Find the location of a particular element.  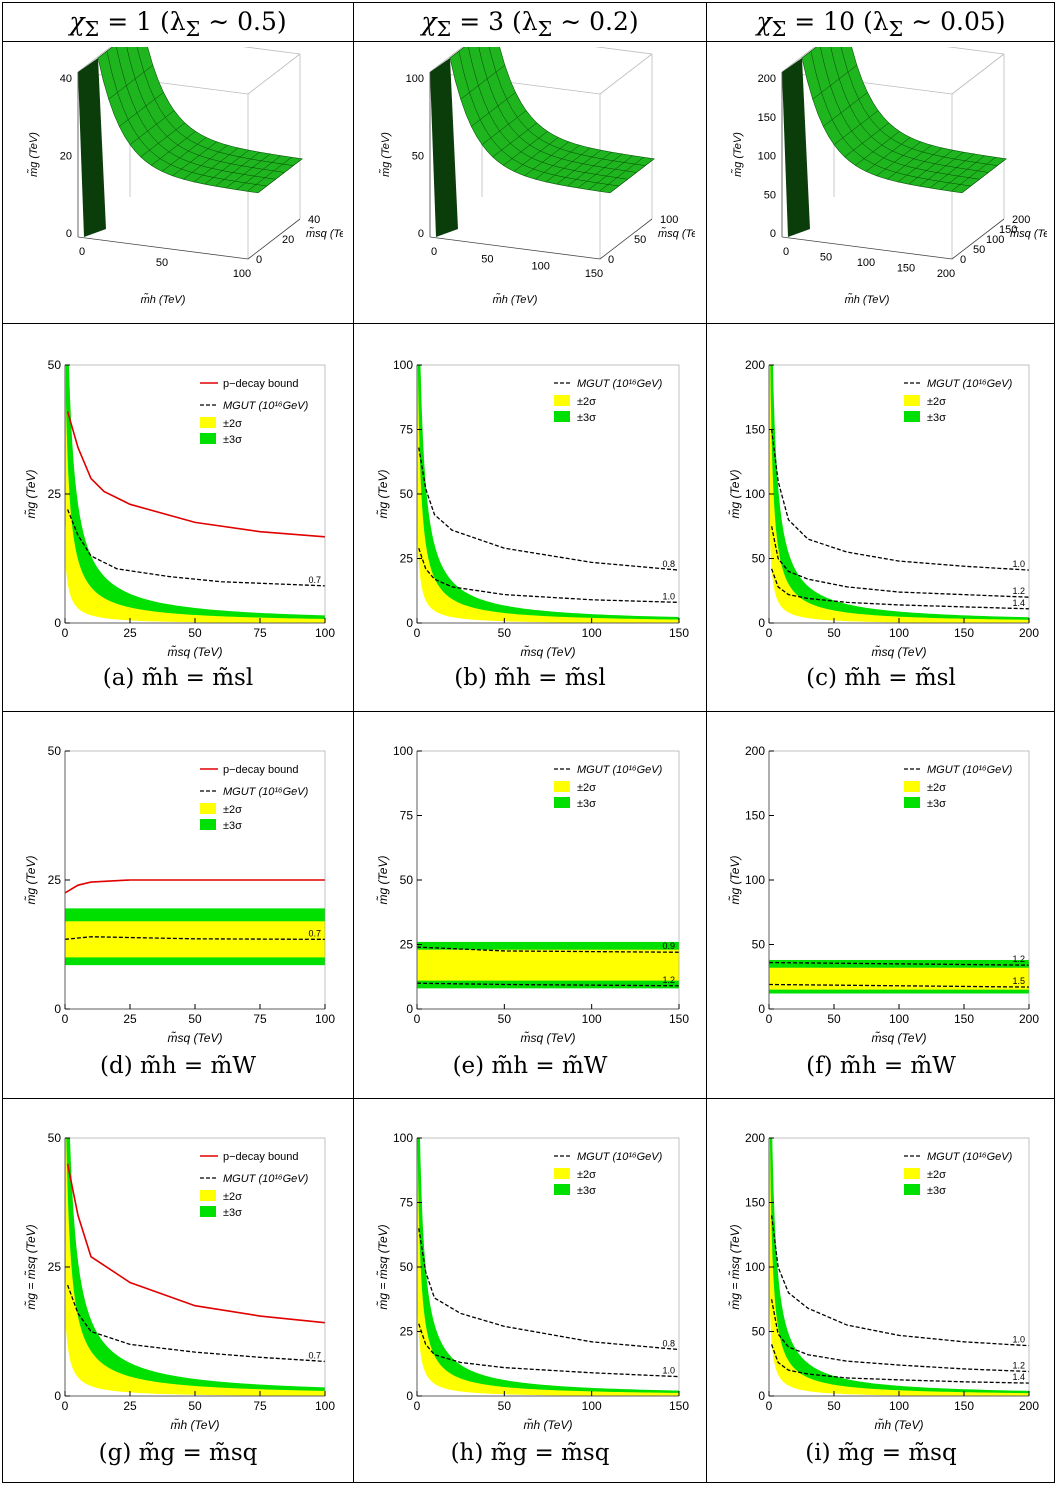

x-axis-label-3d: m̃h (TeV) is located at coordinates (515, 299).